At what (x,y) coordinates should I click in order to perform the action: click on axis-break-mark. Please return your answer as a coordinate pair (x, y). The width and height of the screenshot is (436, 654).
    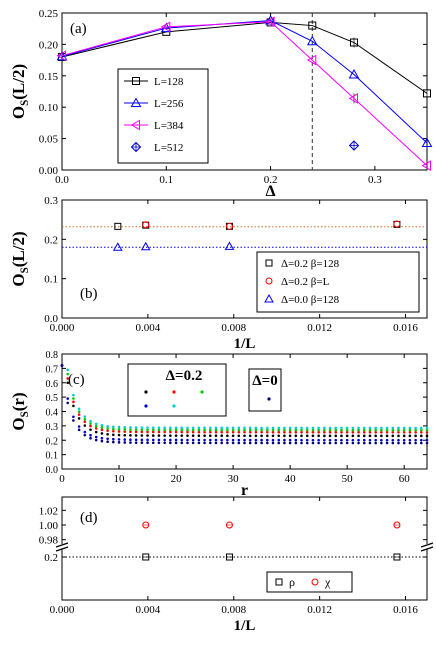
    Looking at the image, I should click on (62, 549).